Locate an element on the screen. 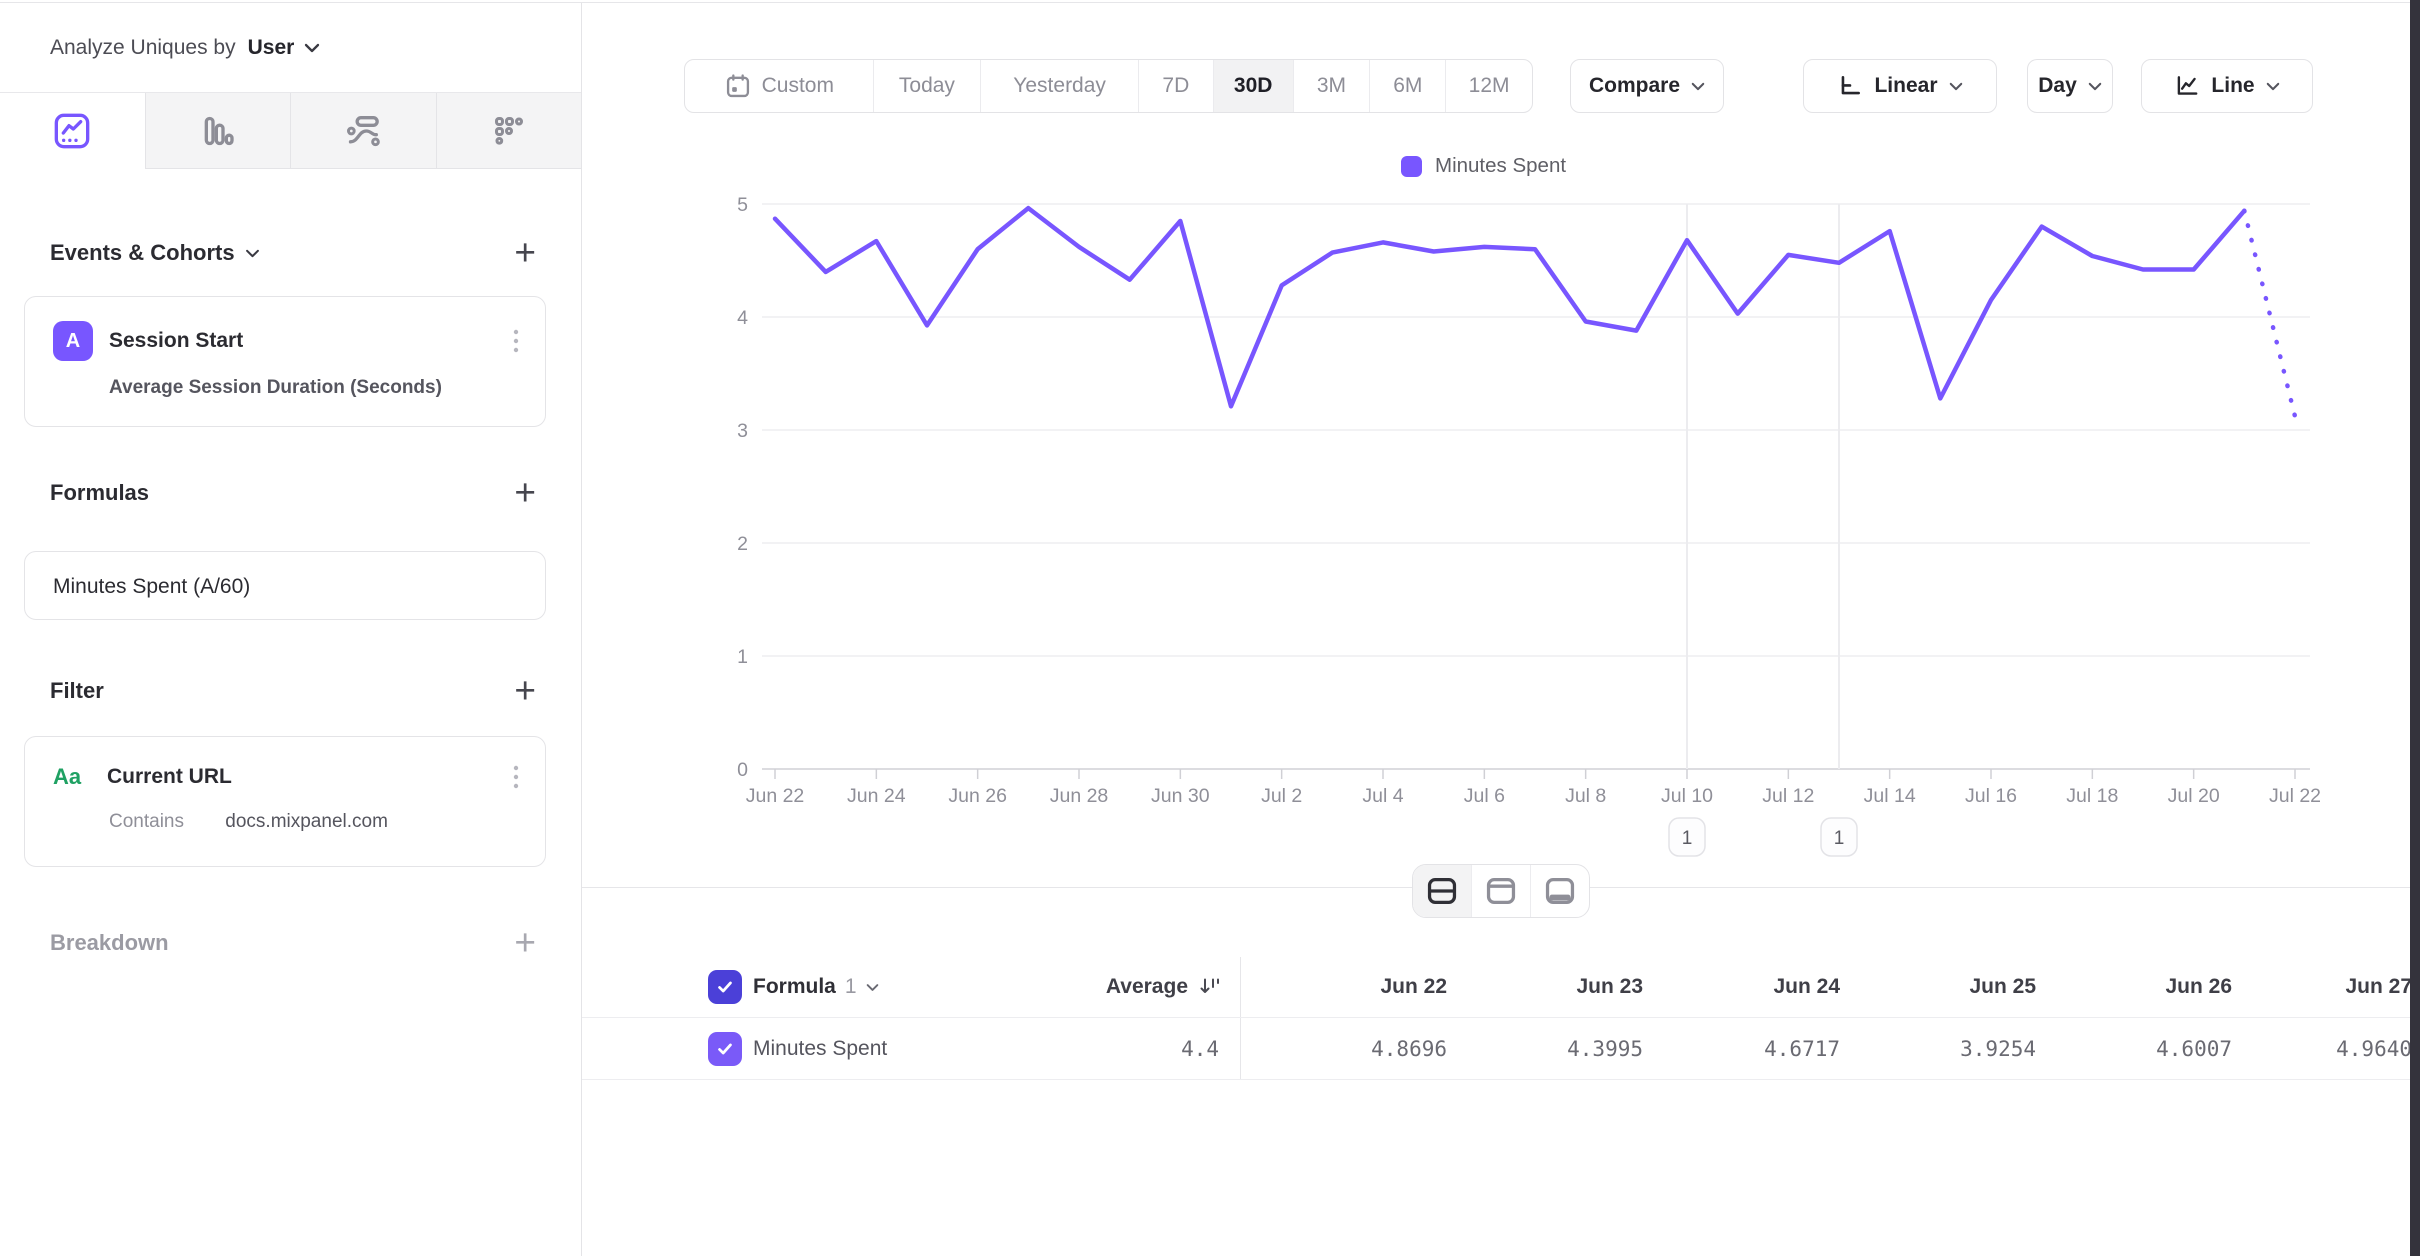 This screenshot has width=2420, height=1256. row-checkbox is located at coordinates (725, 1049).